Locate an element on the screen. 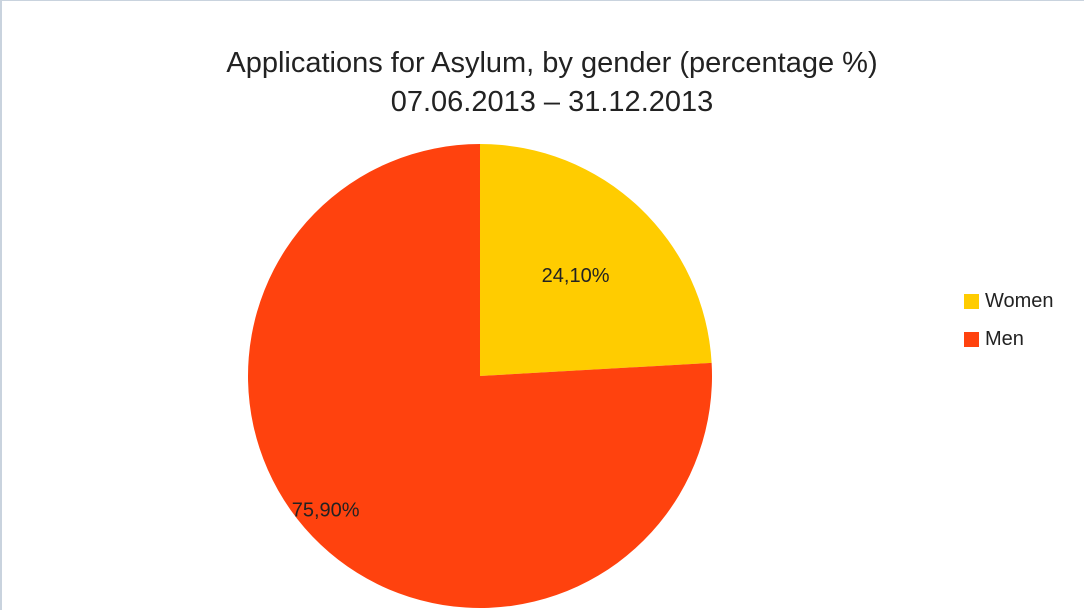  legend-swatch-women is located at coordinates (971, 301).